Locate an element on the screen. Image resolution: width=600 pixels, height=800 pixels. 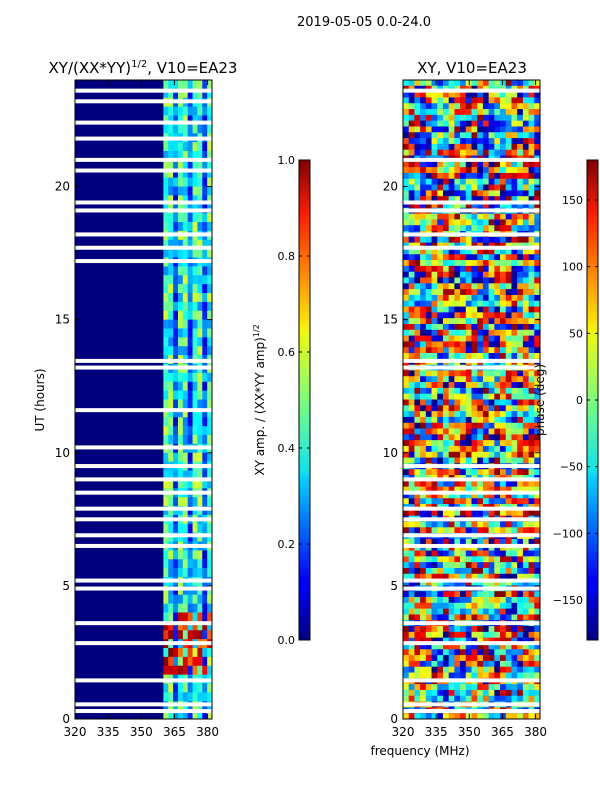
amp-title-tail: , V10=EA23 is located at coordinates (192, 68).